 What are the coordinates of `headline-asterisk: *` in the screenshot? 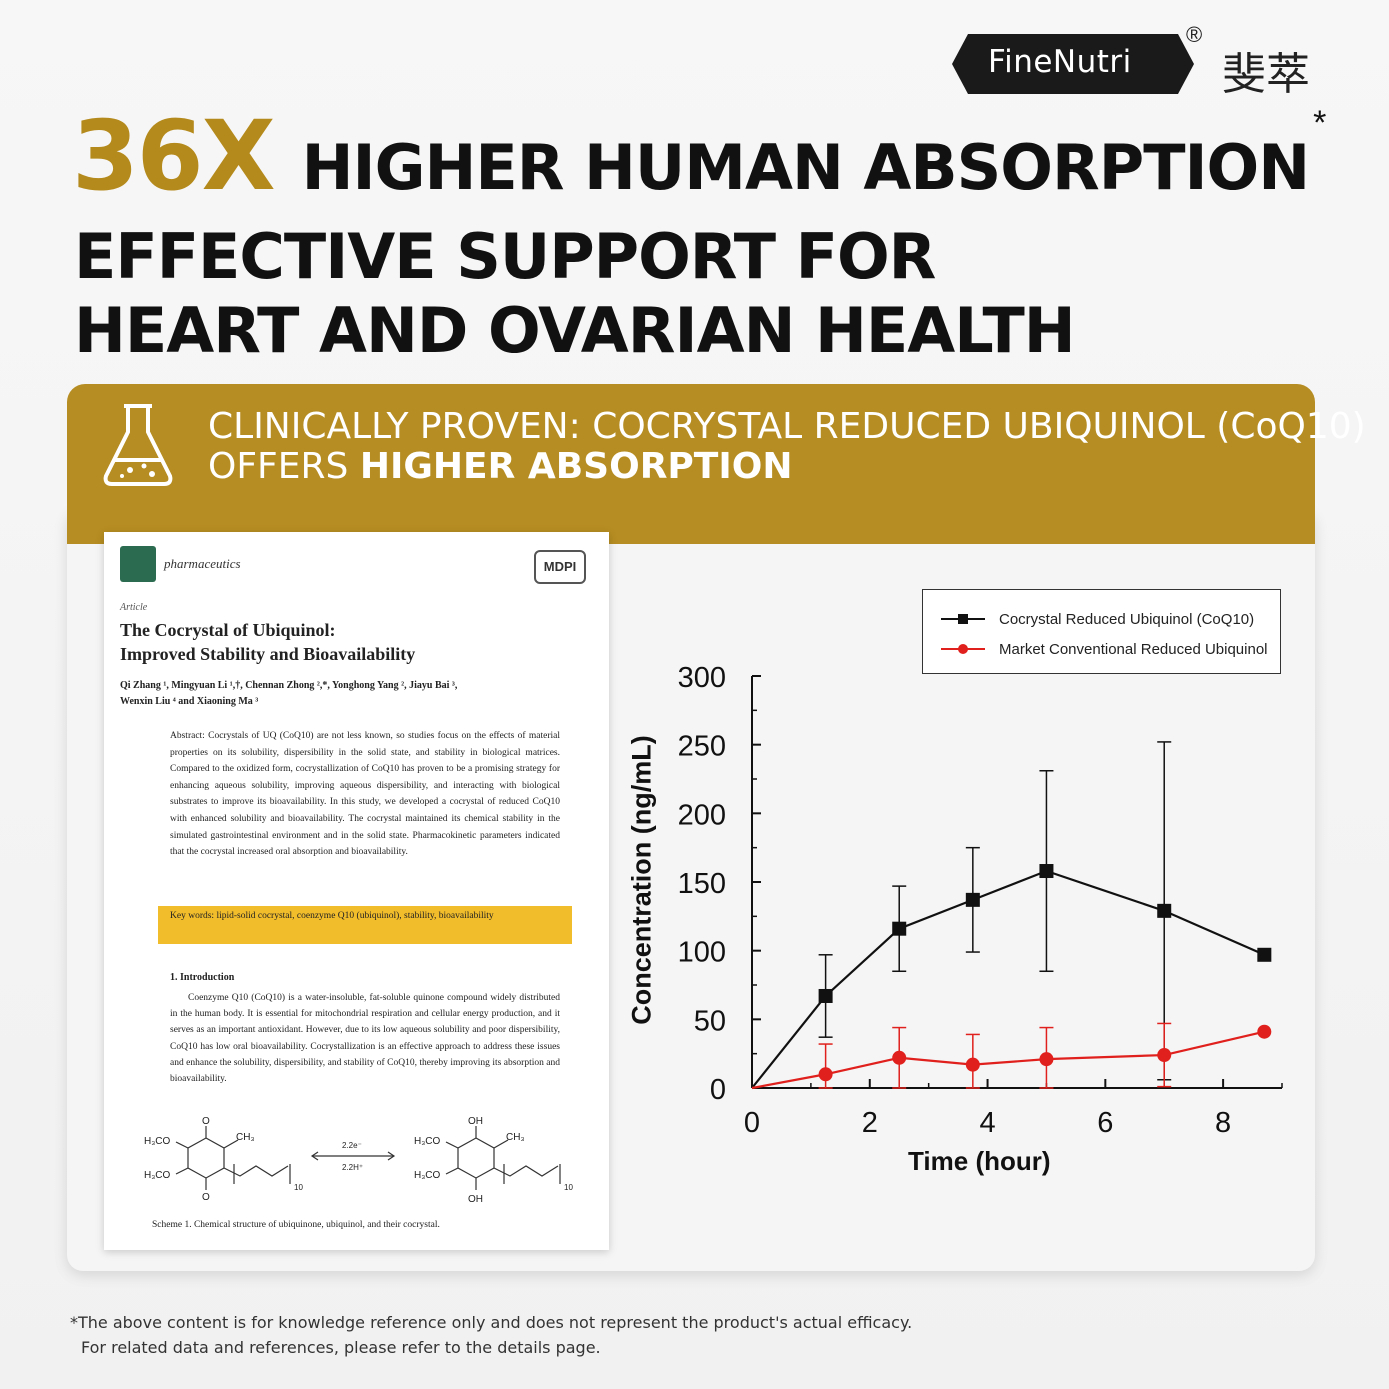 It's located at (1320, 123).